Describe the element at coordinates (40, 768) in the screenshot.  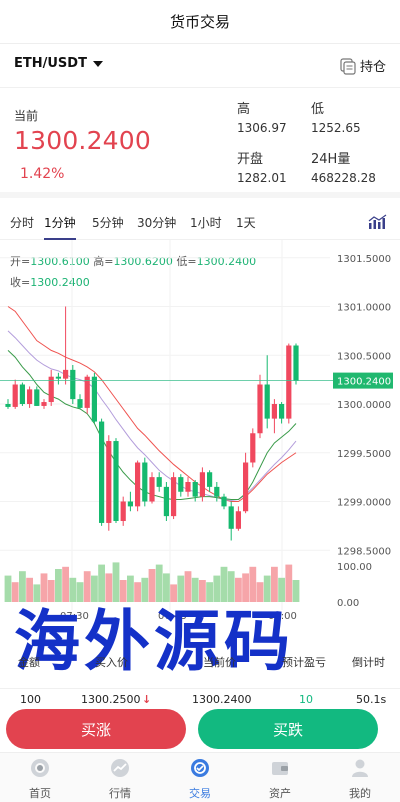
I see `home-icon` at that location.